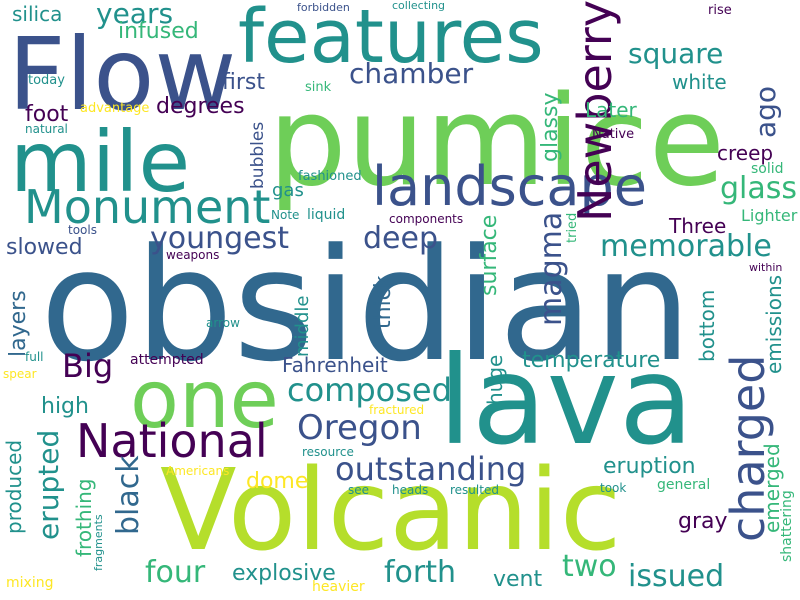 The width and height of the screenshot is (800, 600). What do you see at coordinates (391, 511) in the screenshot?
I see `word-volcanic: Volcanic` at bounding box center [391, 511].